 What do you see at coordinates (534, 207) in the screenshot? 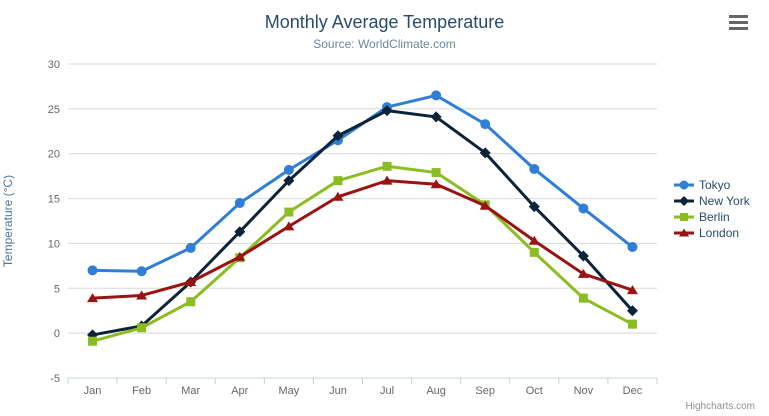
I see `point-new-york-oct` at bounding box center [534, 207].